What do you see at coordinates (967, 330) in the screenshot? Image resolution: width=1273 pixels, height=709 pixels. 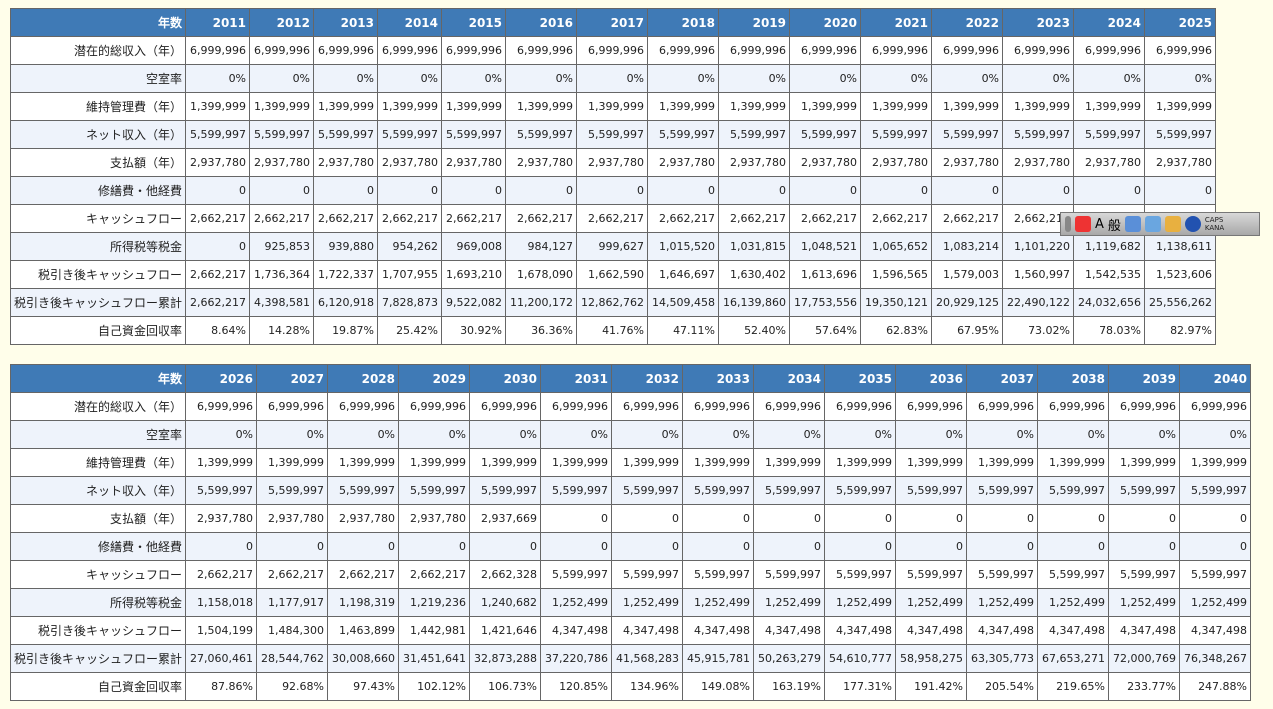 I see `cell: 67.95%` at bounding box center [967, 330].